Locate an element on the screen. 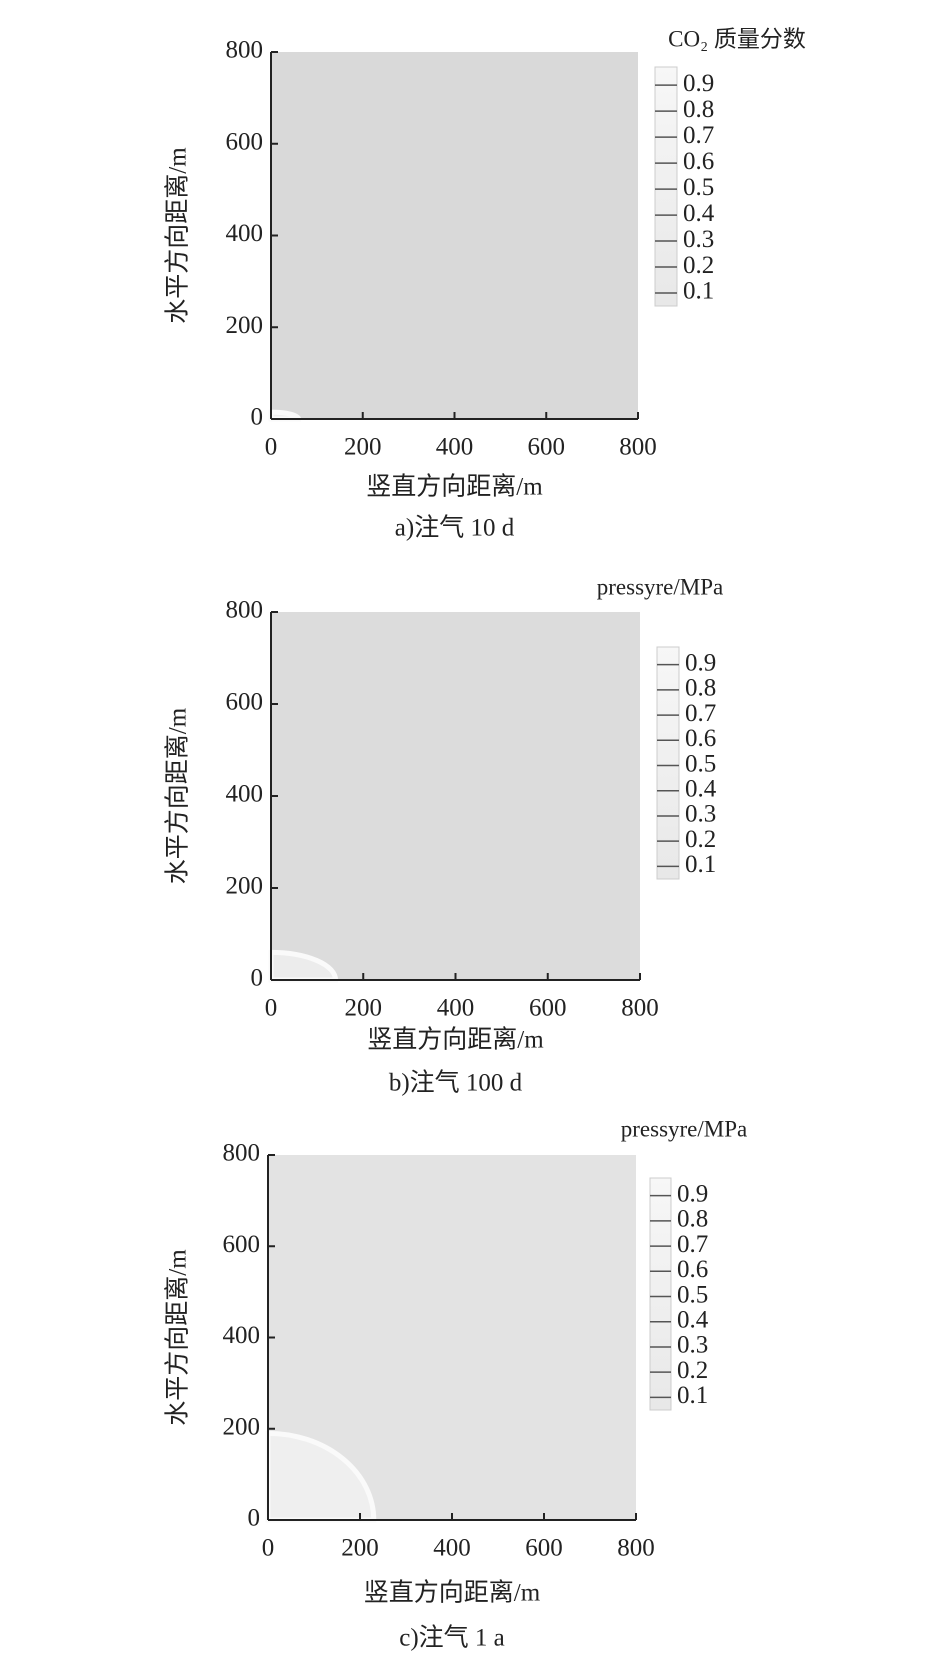  colorbar-title: CO₂ 质量分数 is located at coordinates (737, 38).